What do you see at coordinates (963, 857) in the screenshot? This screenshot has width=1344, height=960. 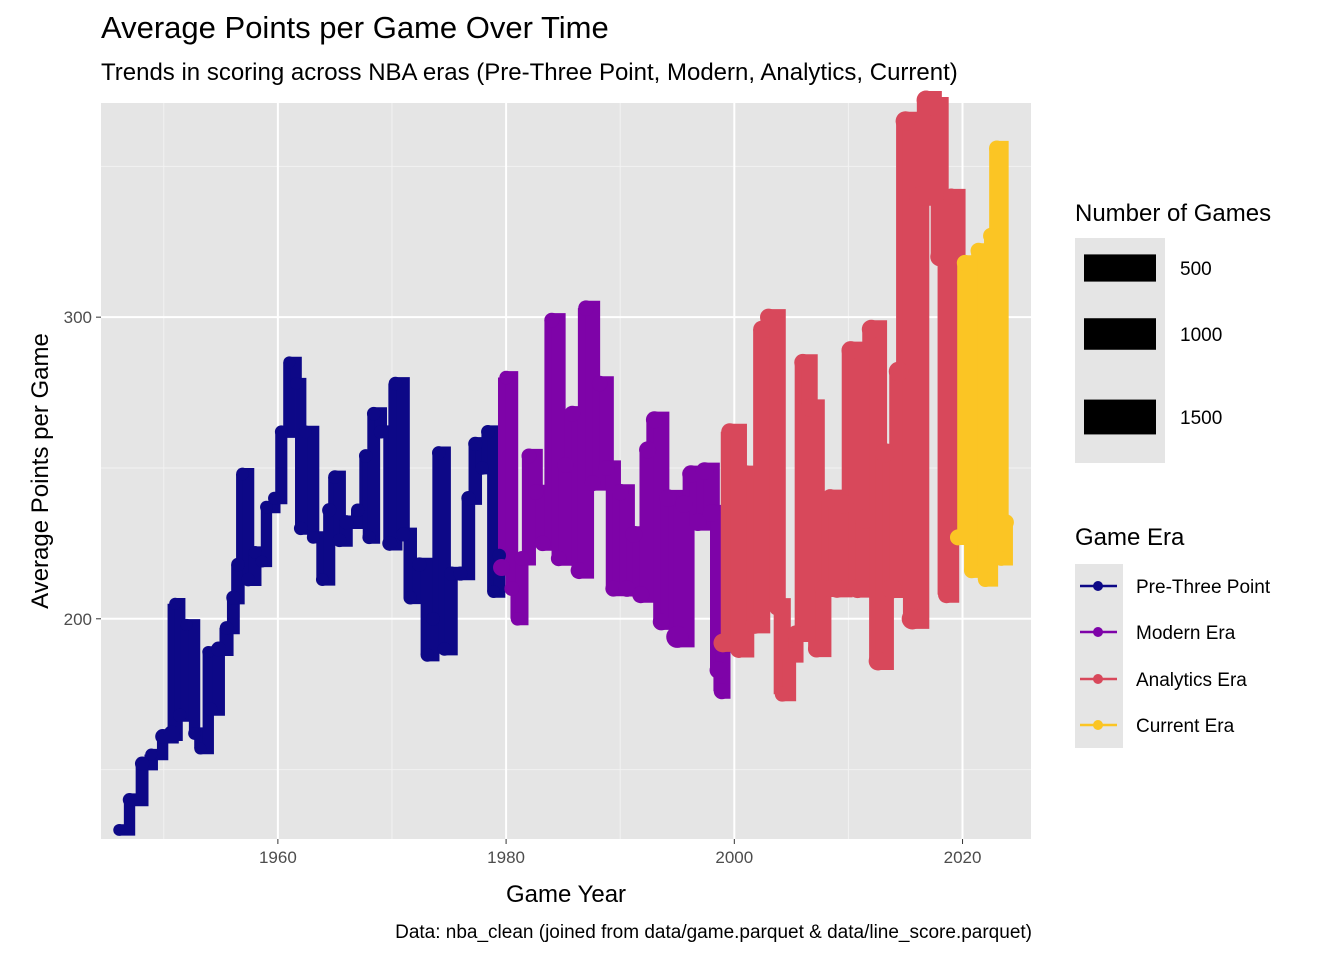 I see `x-tick-label: 2020` at bounding box center [963, 857].